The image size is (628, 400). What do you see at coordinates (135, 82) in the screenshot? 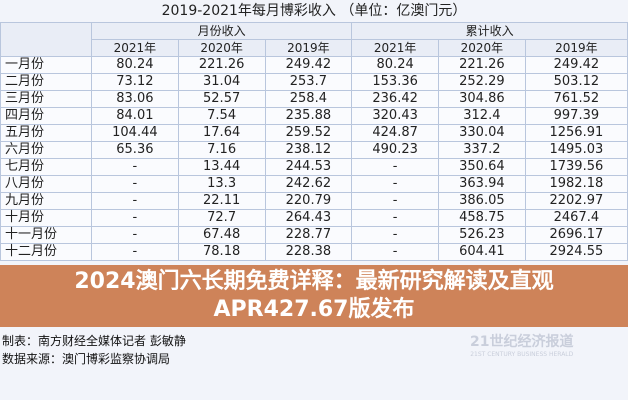
I see `value-cell: 73.12` at bounding box center [135, 82].